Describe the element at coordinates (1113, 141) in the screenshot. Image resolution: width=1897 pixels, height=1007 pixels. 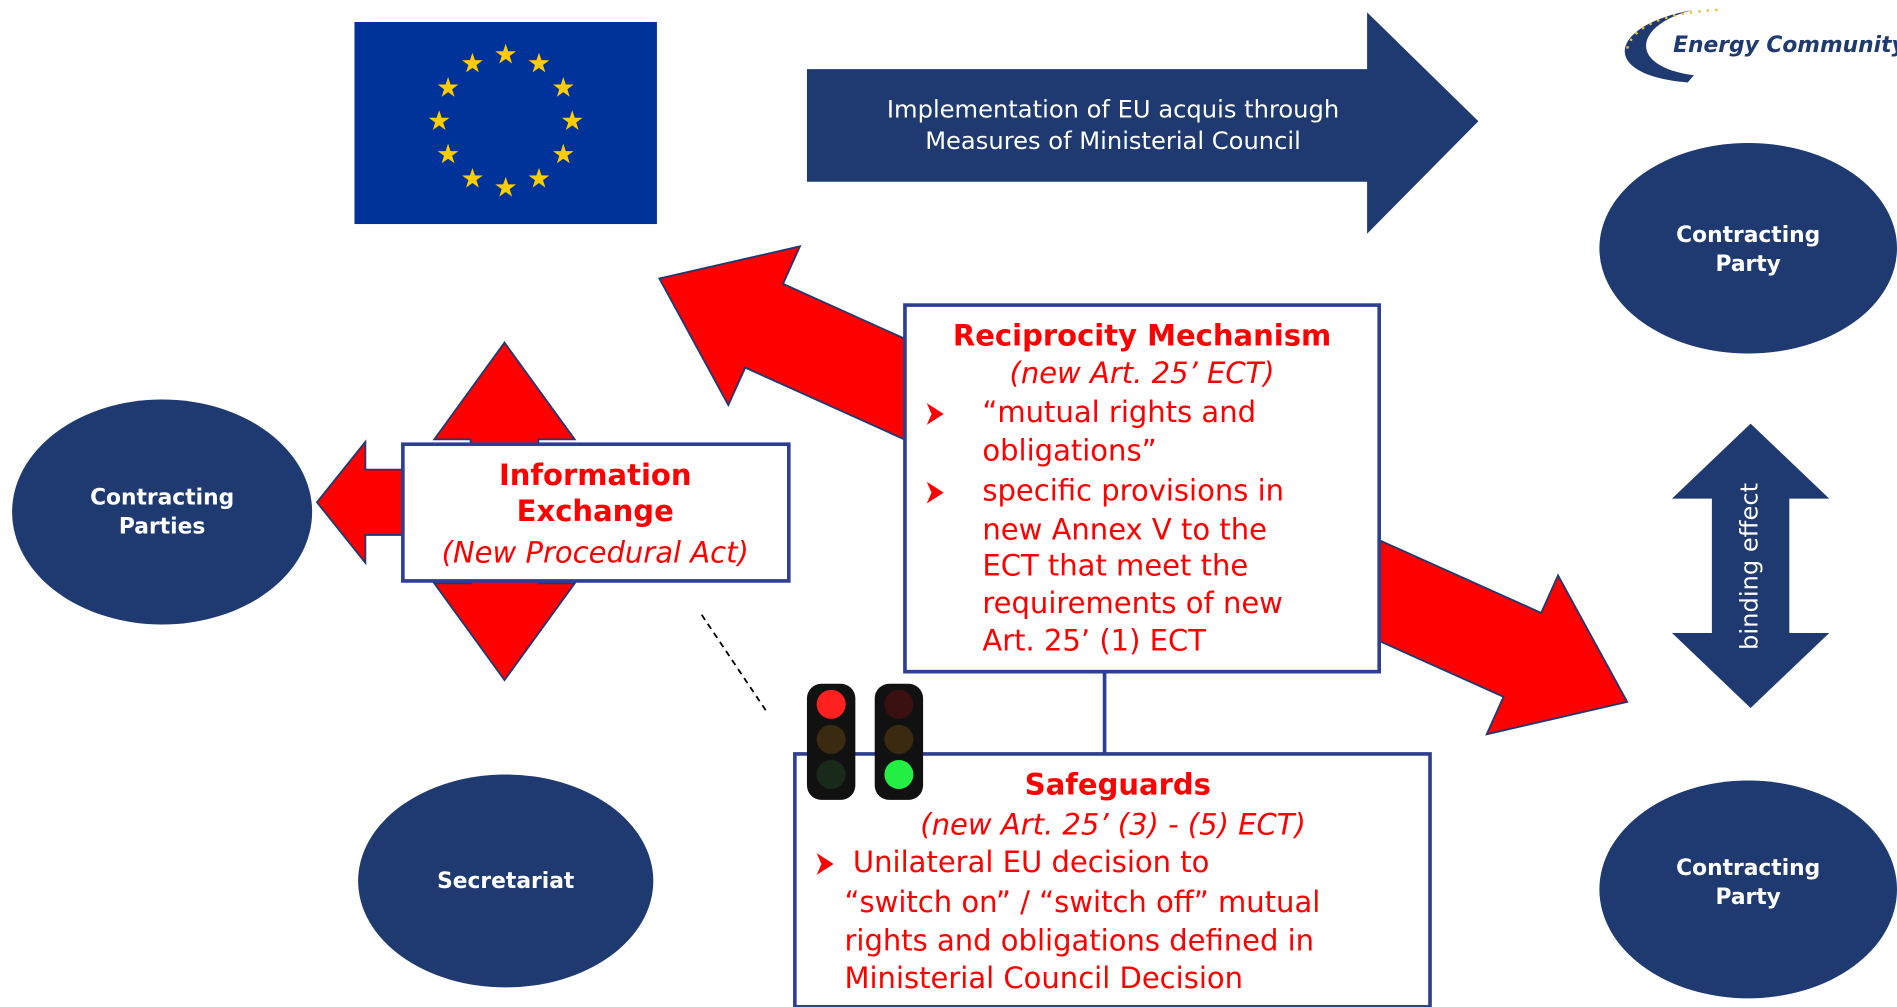
I see `arrow-text: Measures of Ministerial Council` at that location.